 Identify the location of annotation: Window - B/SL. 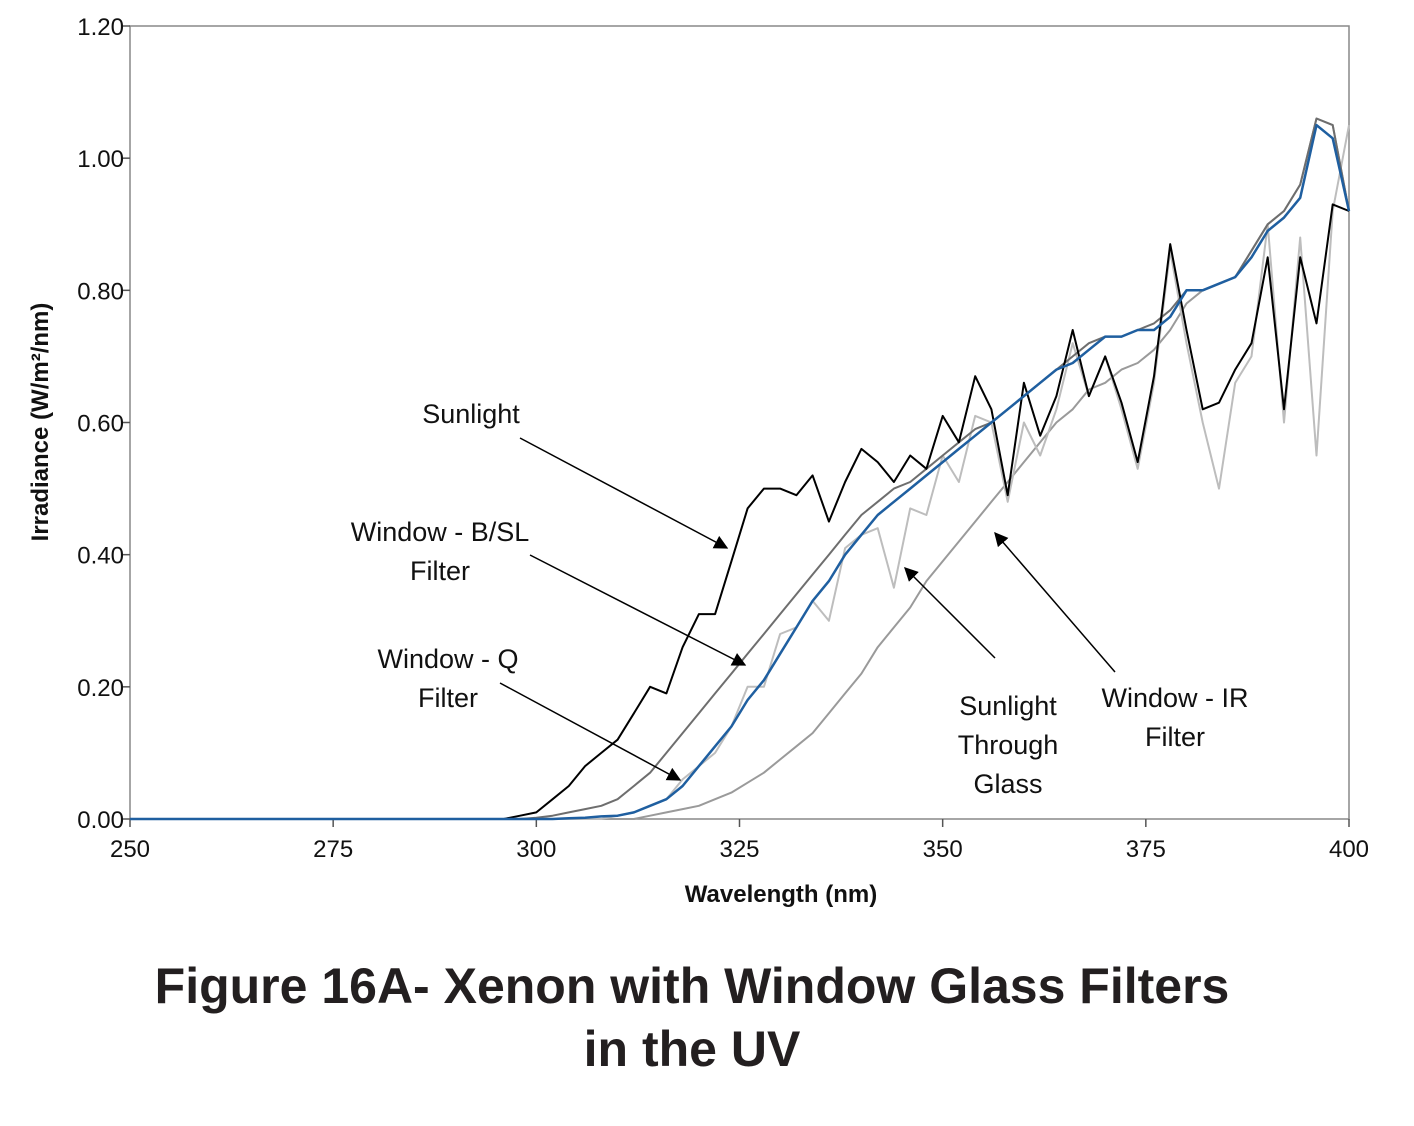
(440, 532).